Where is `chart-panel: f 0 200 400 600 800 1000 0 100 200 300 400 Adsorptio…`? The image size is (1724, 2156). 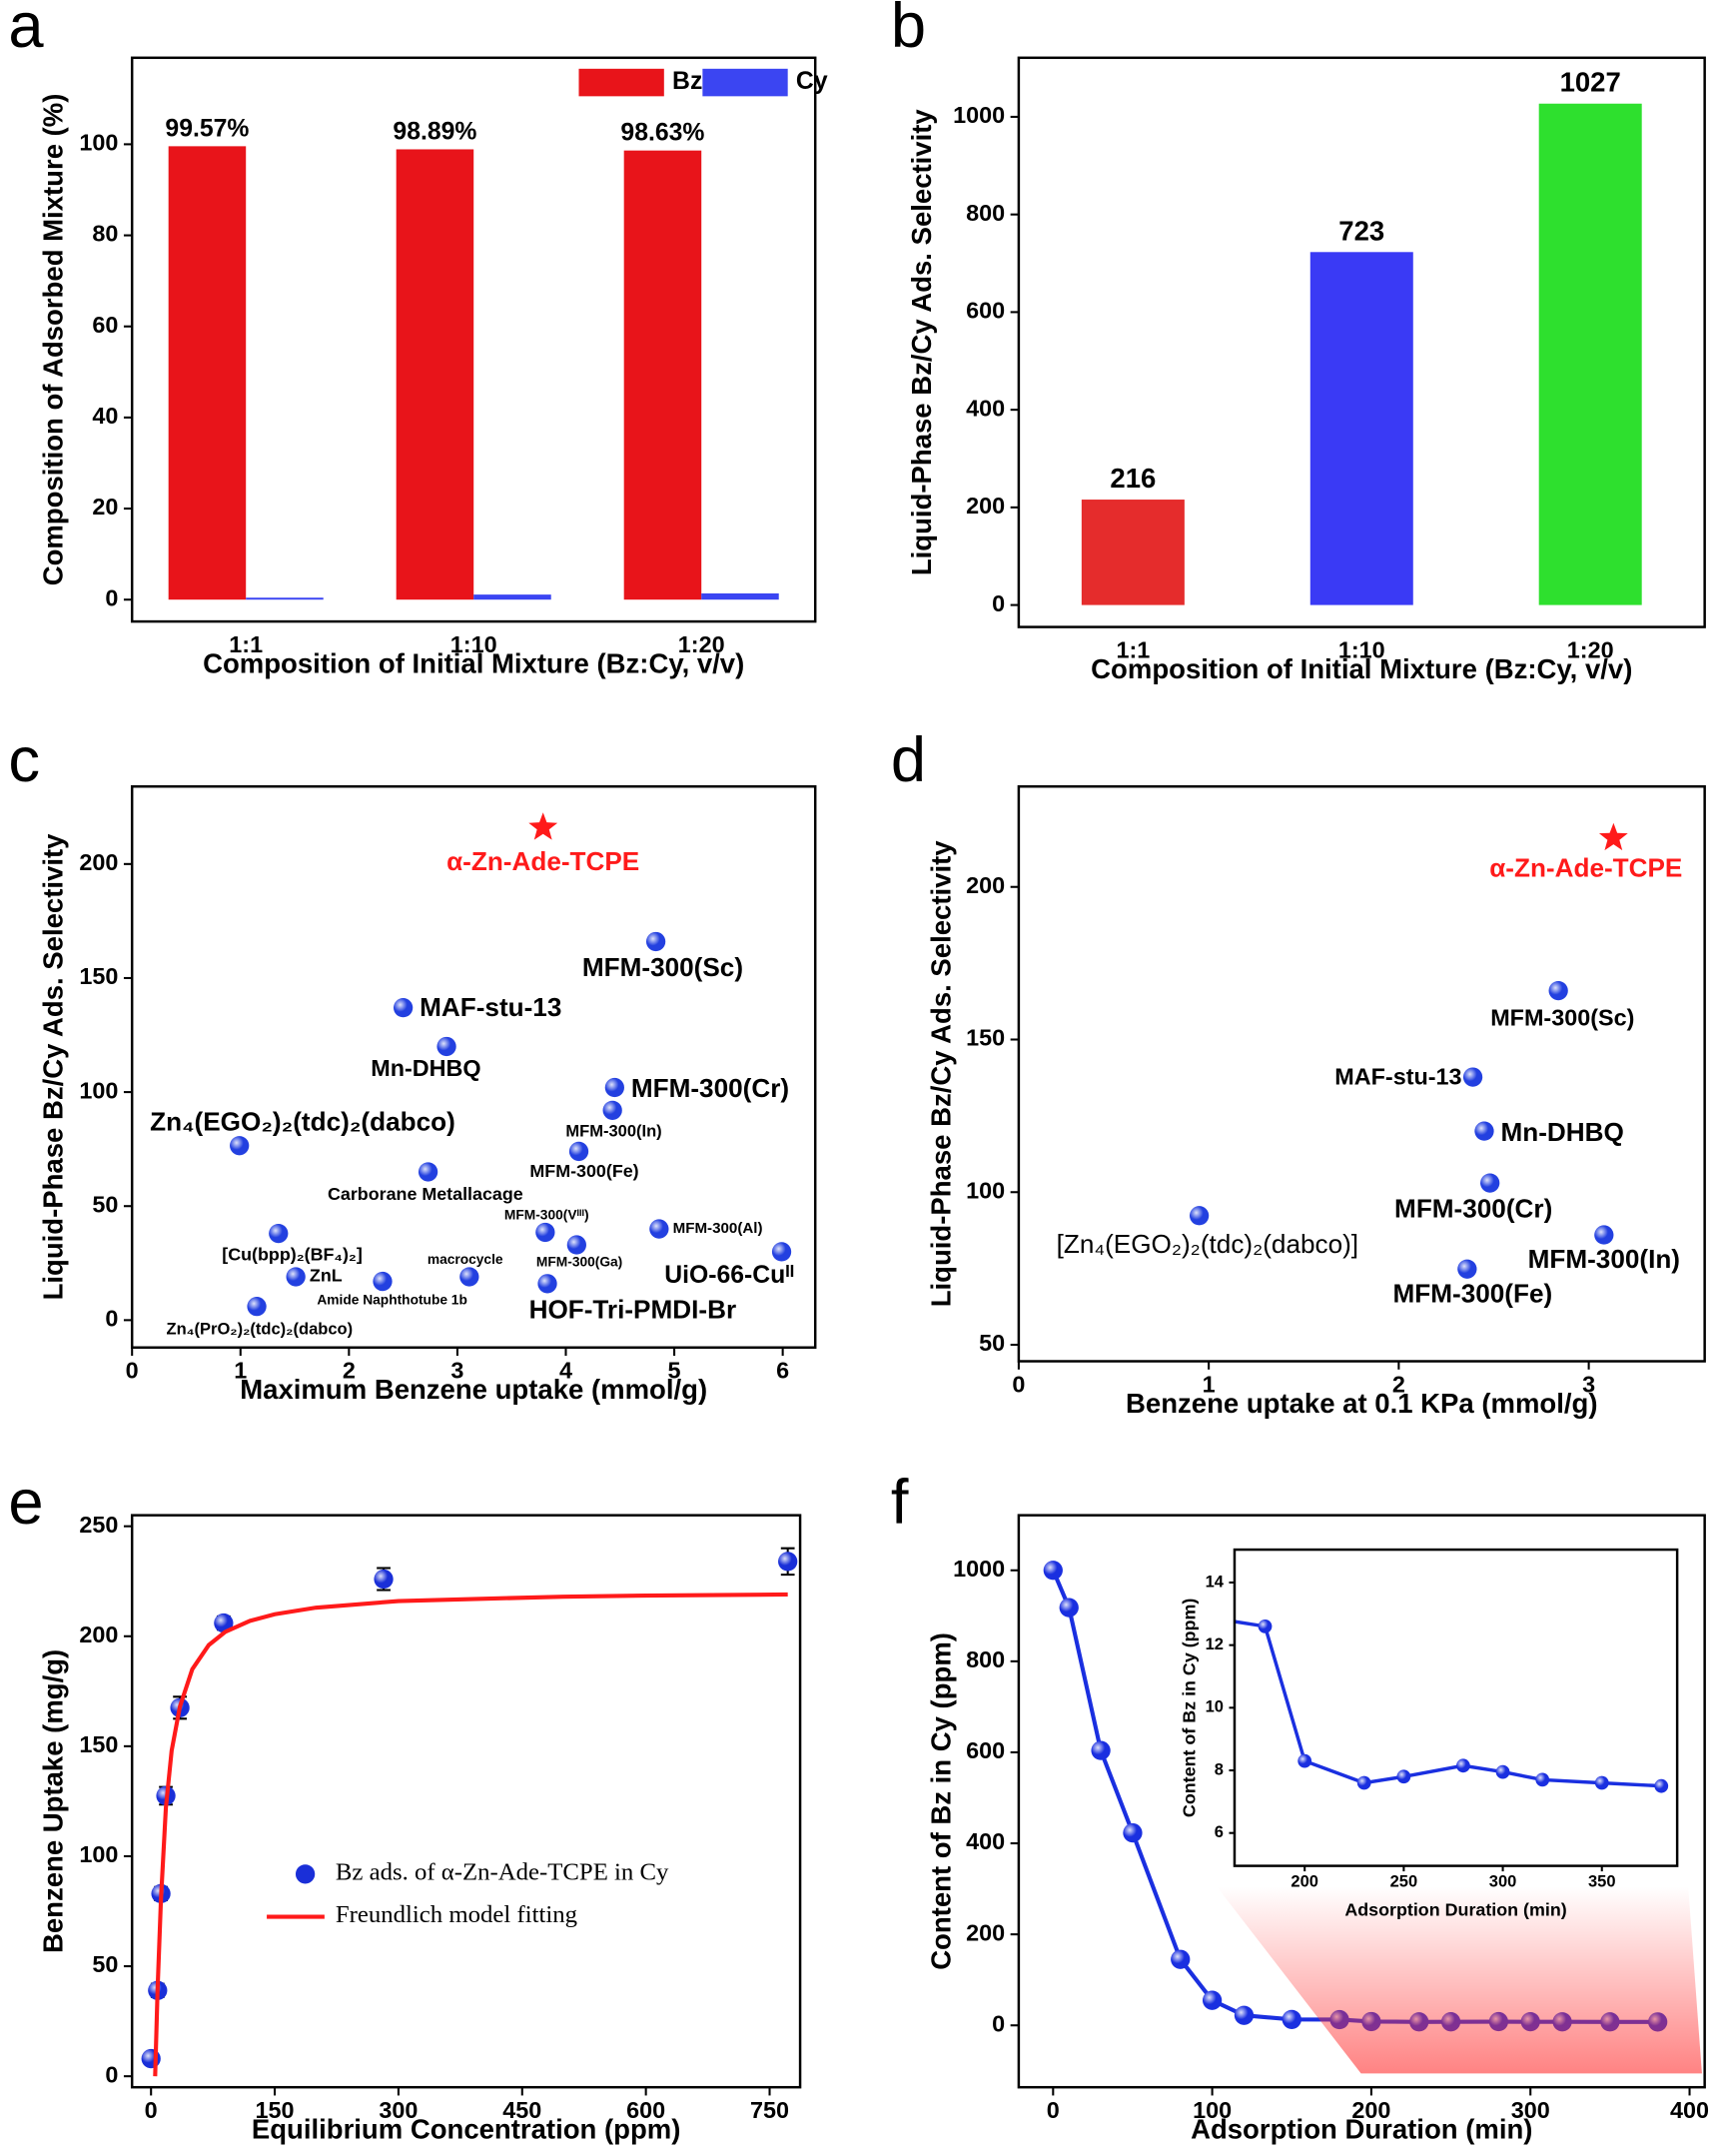
chart-panel: f 0 200 400 600 800 1000 0 100 200 300 400 Adsorptio… is located at coordinates (1300, 1806).